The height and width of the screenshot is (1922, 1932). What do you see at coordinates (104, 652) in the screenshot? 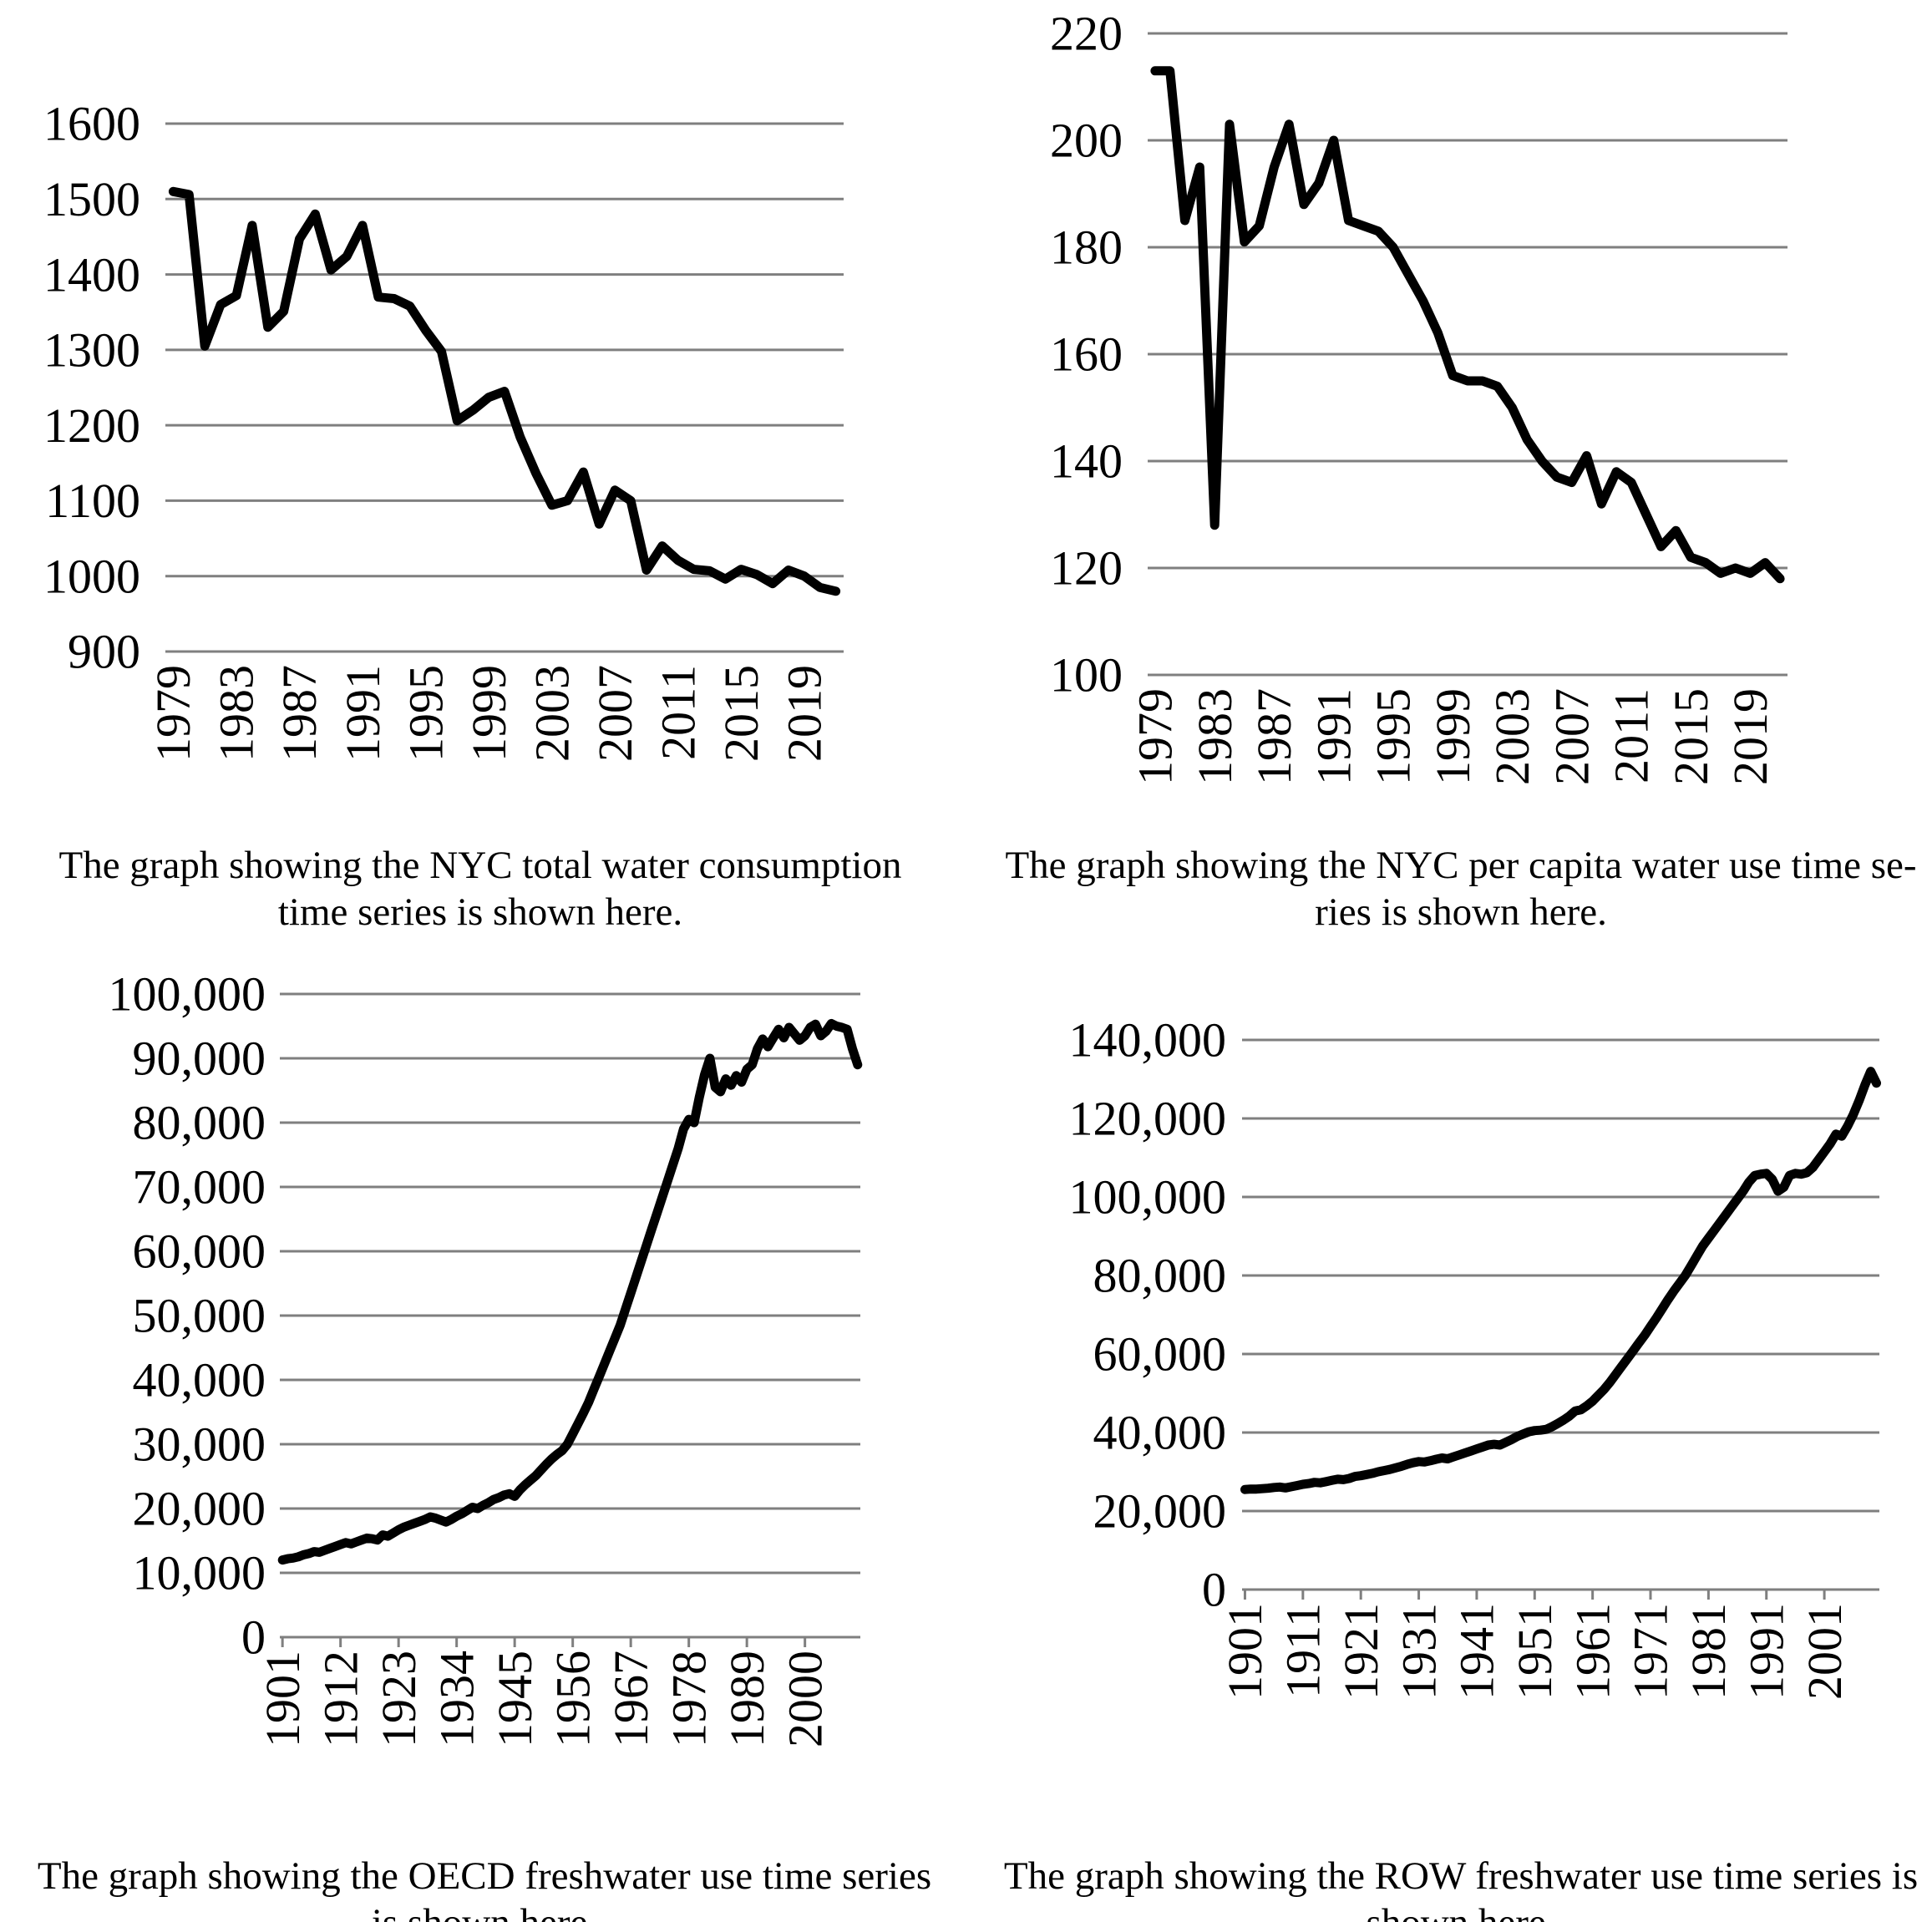
I see `y-tick-label: 900` at bounding box center [104, 652].